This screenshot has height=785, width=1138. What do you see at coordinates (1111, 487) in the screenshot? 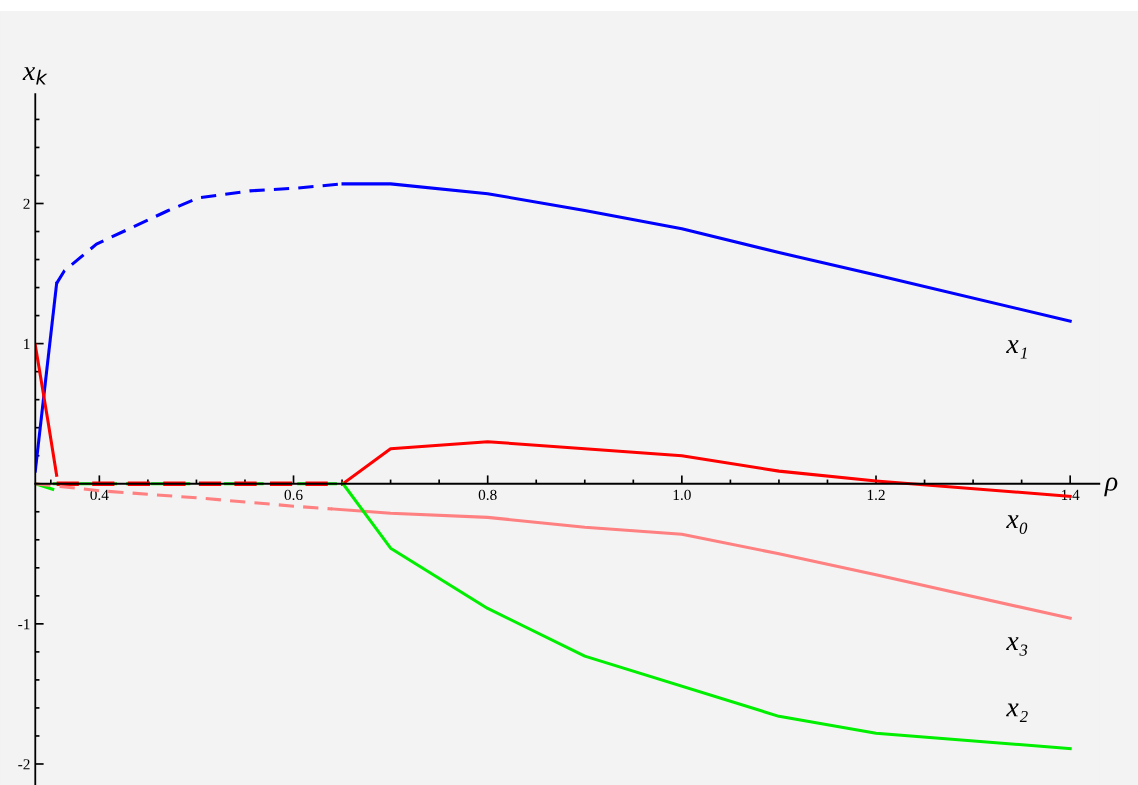
I see `x-axis-title: ρ` at bounding box center [1111, 487].